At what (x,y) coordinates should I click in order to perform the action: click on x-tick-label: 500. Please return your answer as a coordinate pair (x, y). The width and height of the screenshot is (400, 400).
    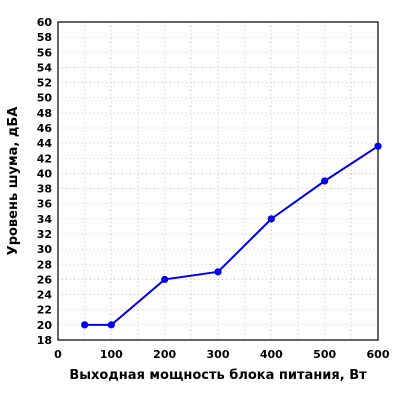
    Looking at the image, I should click on (324, 354).